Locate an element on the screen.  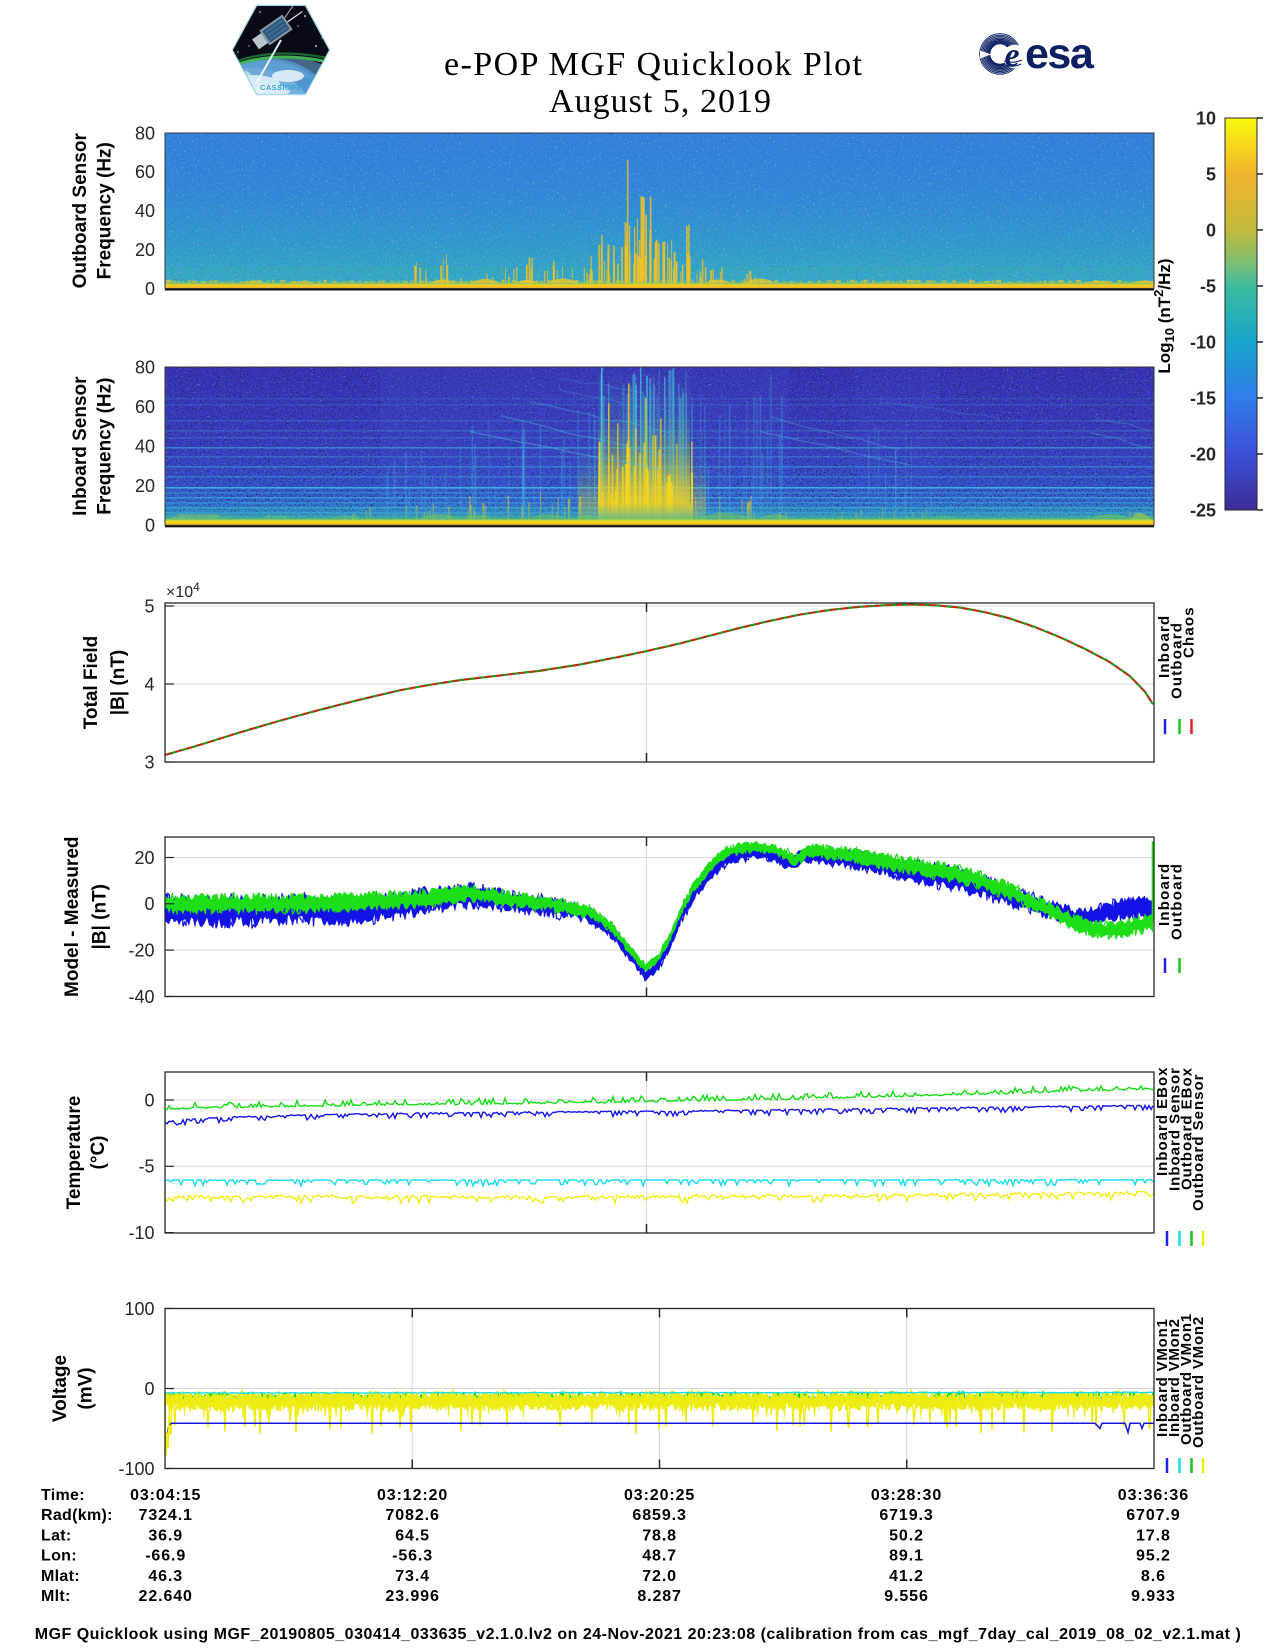
svg-text: Time: is located at coordinates (63, 1495).